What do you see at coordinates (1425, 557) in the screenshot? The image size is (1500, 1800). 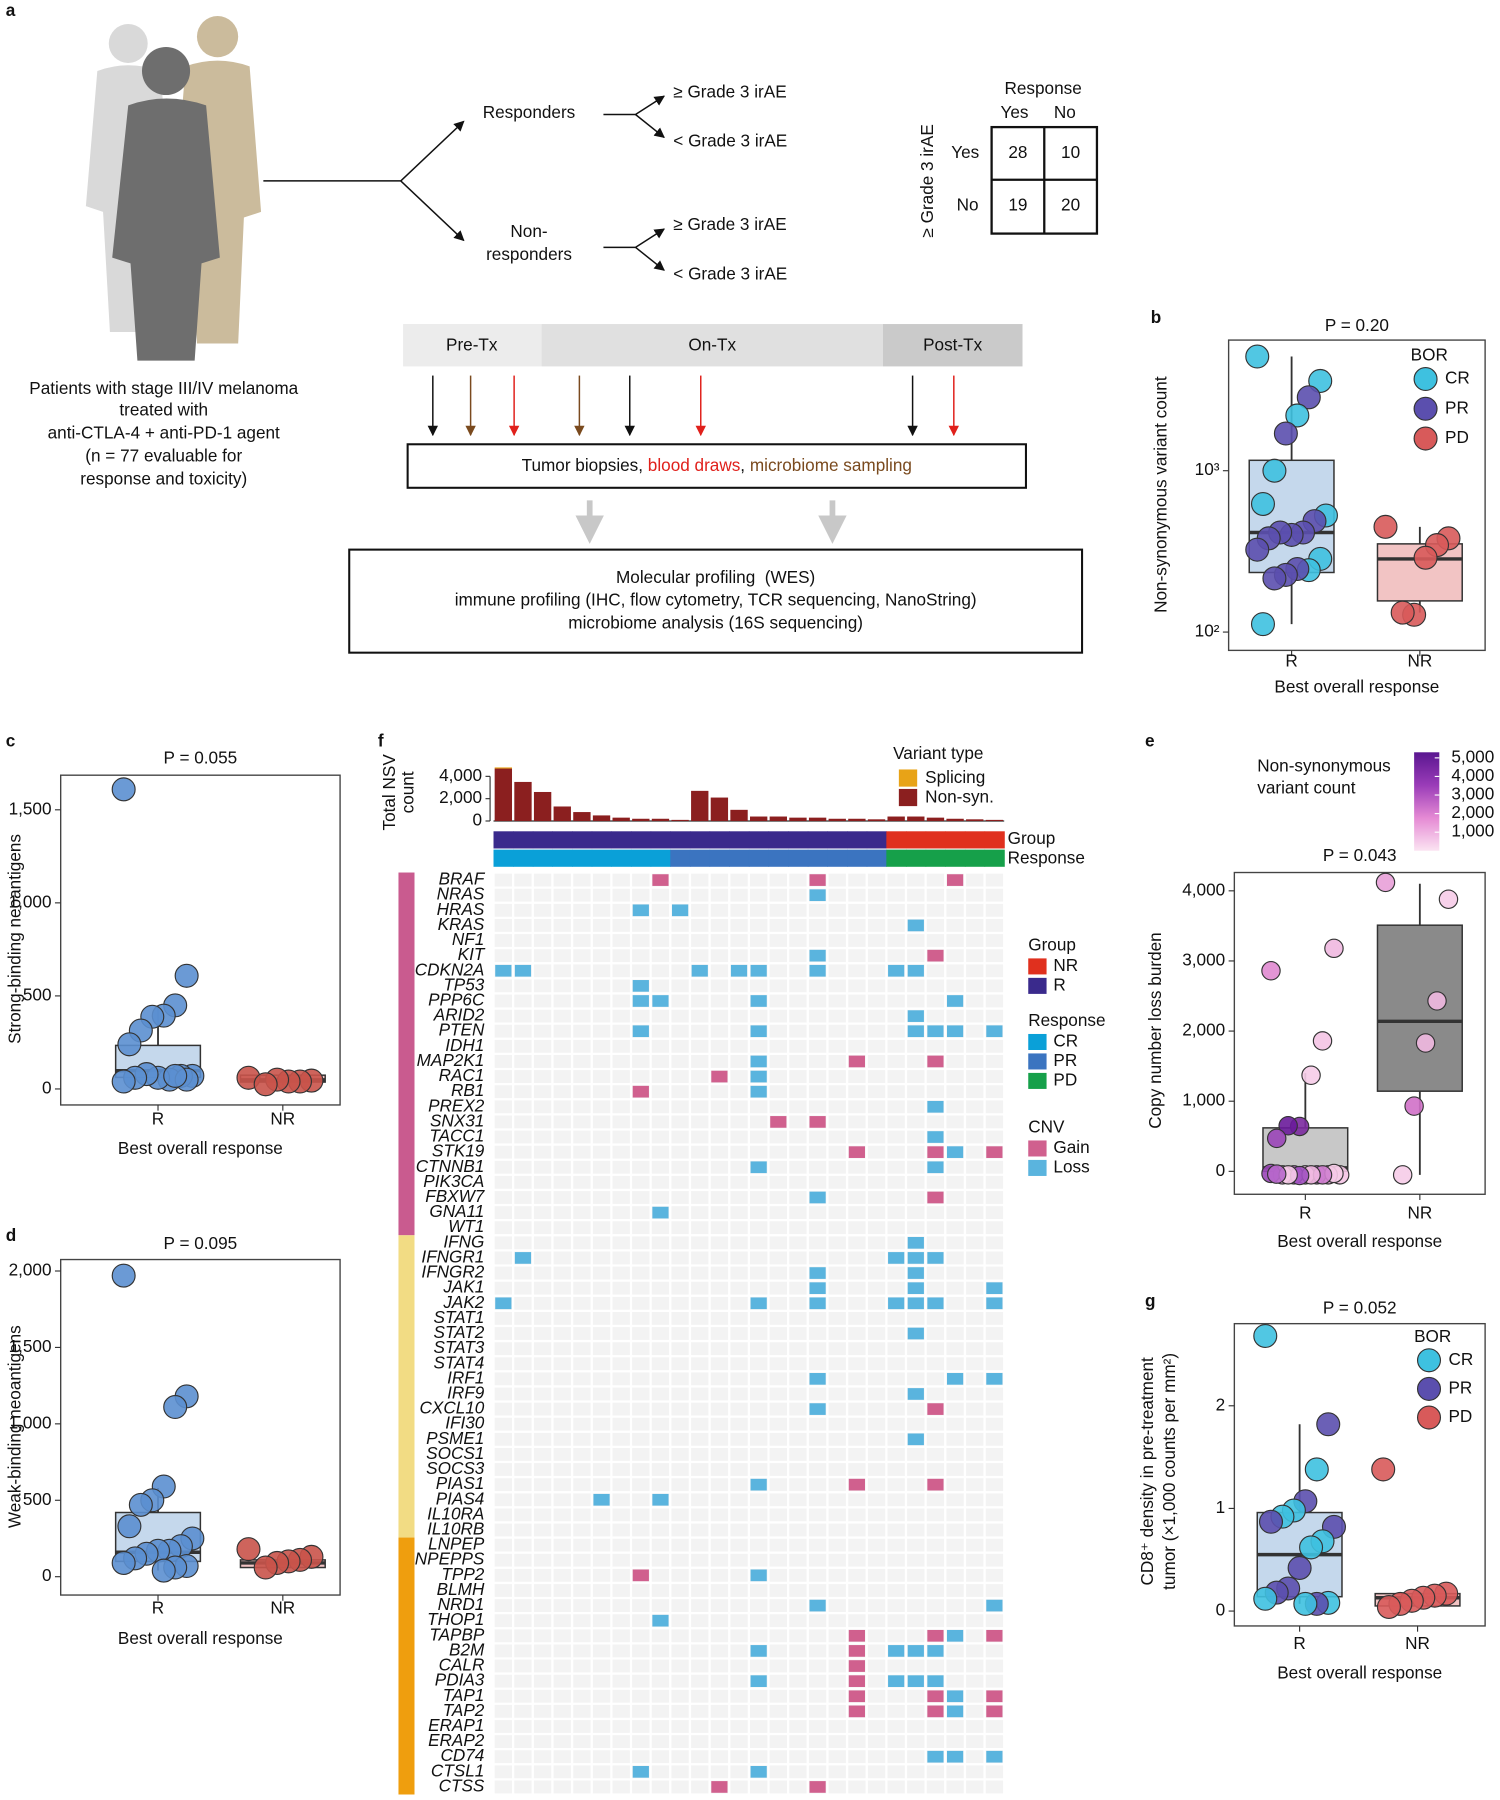 I see `data-point` at bounding box center [1425, 557].